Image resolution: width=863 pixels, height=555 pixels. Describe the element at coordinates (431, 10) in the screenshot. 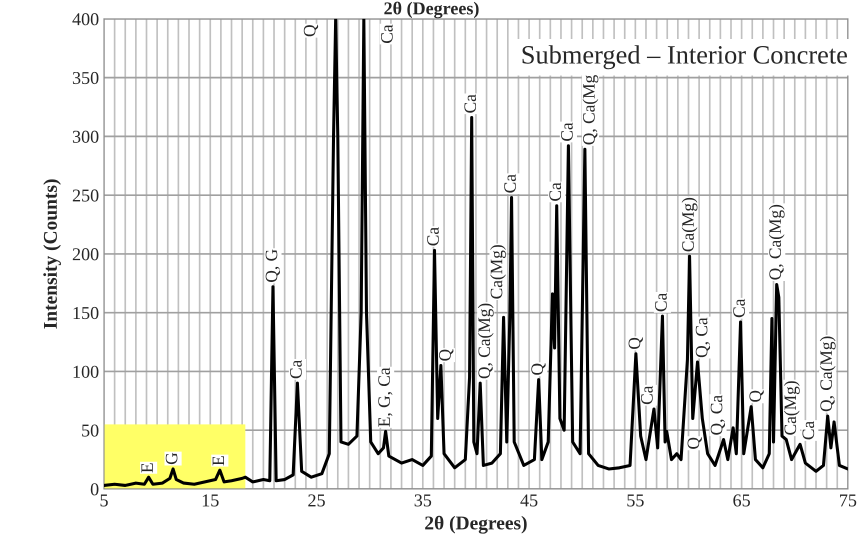

I see `text: 2θ (Degrees)` at that location.